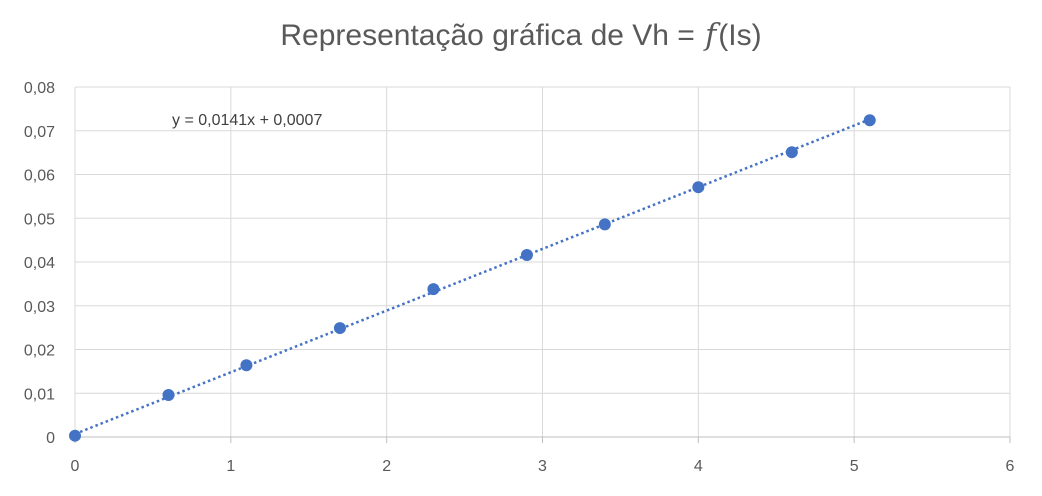 The width and height of the screenshot is (1042, 496). What do you see at coordinates (75, 466) in the screenshot?
I see `x-tick-label: 0` at bounding box center [75, 466].